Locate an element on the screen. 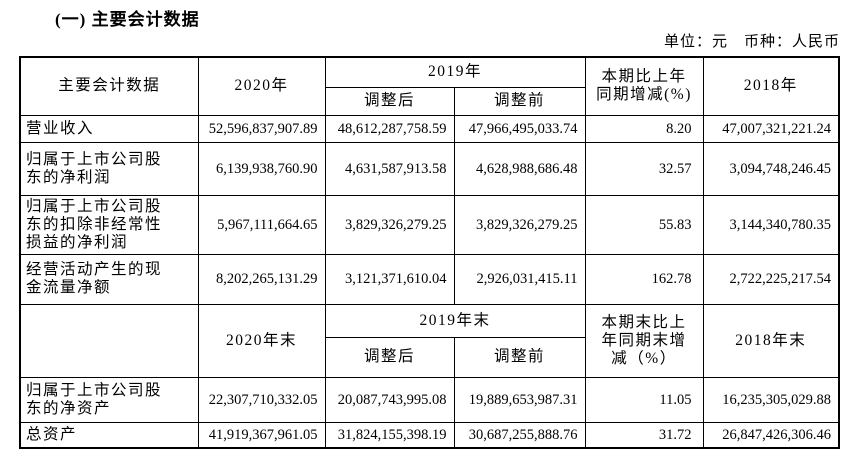 This screenshot has width=859, height=467. value-cell-2018: 3,094,748,246.45 is located at coordinates (771, 168).